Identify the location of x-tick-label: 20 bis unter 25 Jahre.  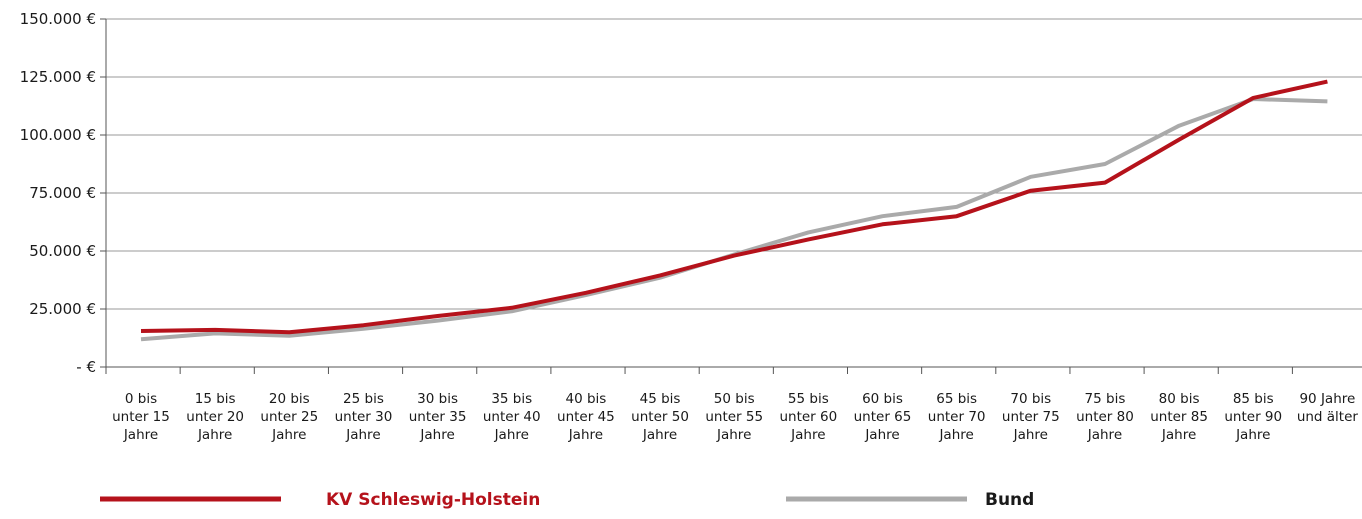
(289, 417).